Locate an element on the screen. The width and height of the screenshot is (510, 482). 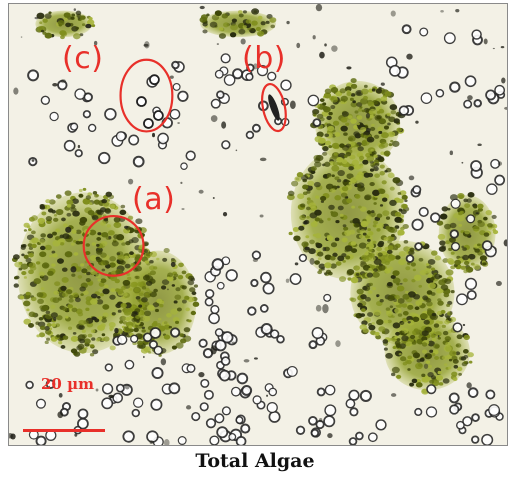
label-a: (a) is located at coordinates (154, 199).